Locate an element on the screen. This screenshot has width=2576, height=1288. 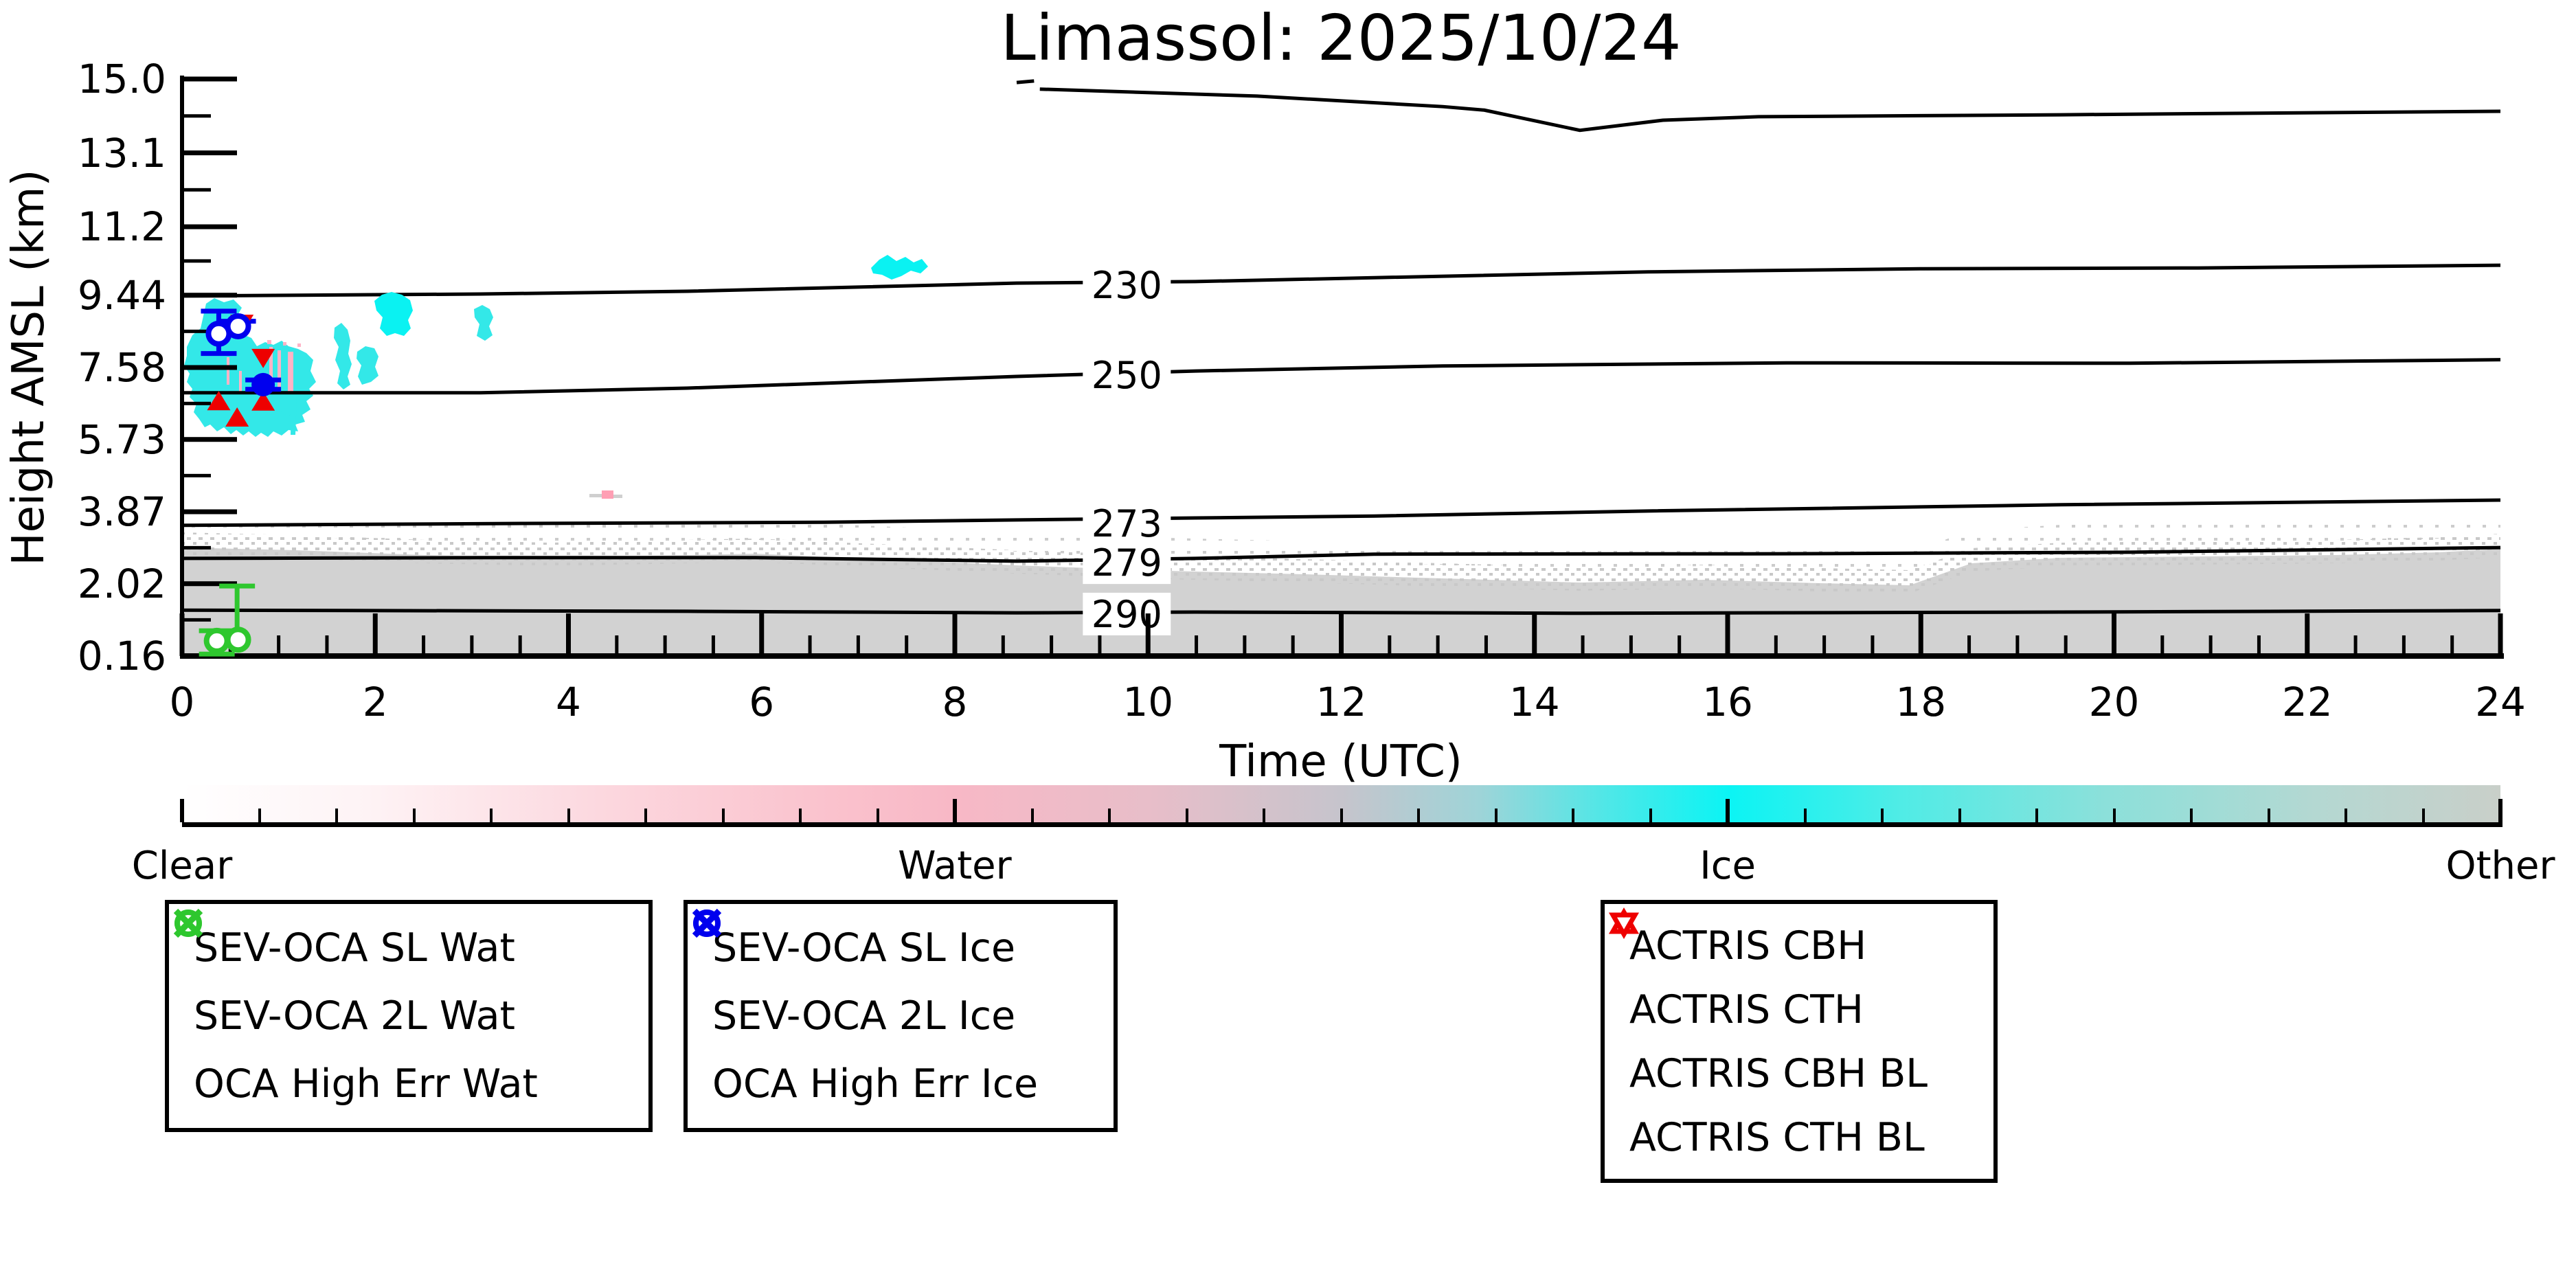
x-tick-label: 8 is located at coordinates (955, 702).